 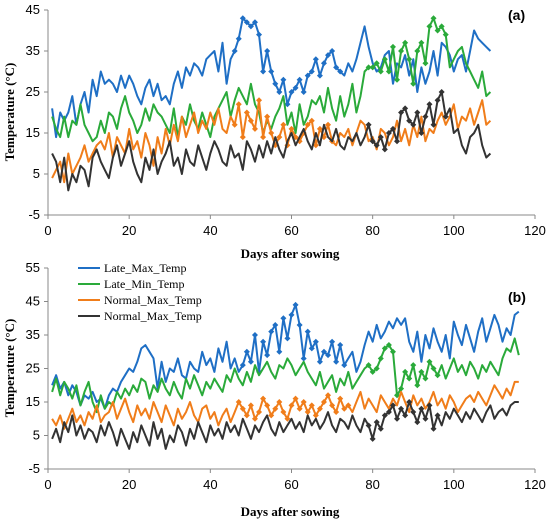 I want to click on x-tick-label: 120, so click(x=535, y=484).